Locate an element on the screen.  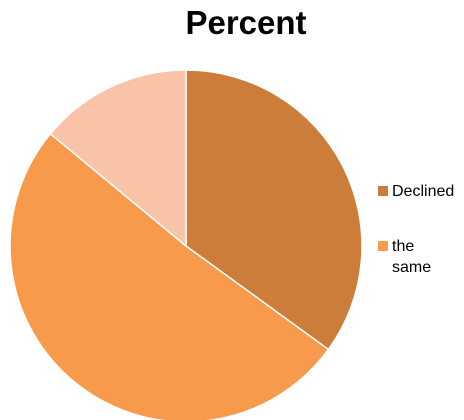
legend-label-the-same-line1: the is located at coordinates (403, 246).